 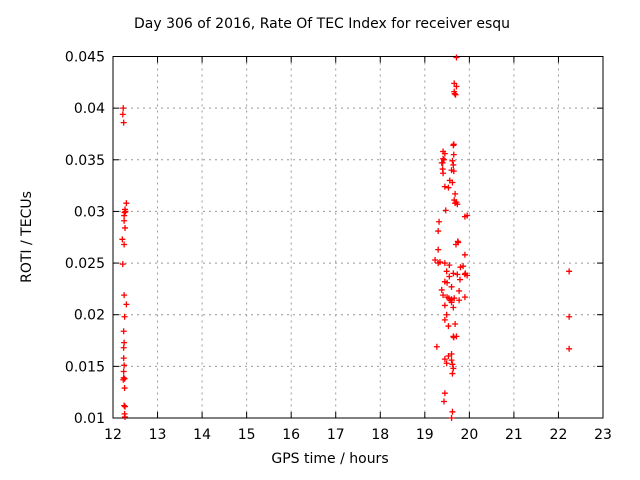 What do you see at coordinates (113, 435) in the screenshot?
I see `x-tick-label: 12` at bounding box center [113, 435].